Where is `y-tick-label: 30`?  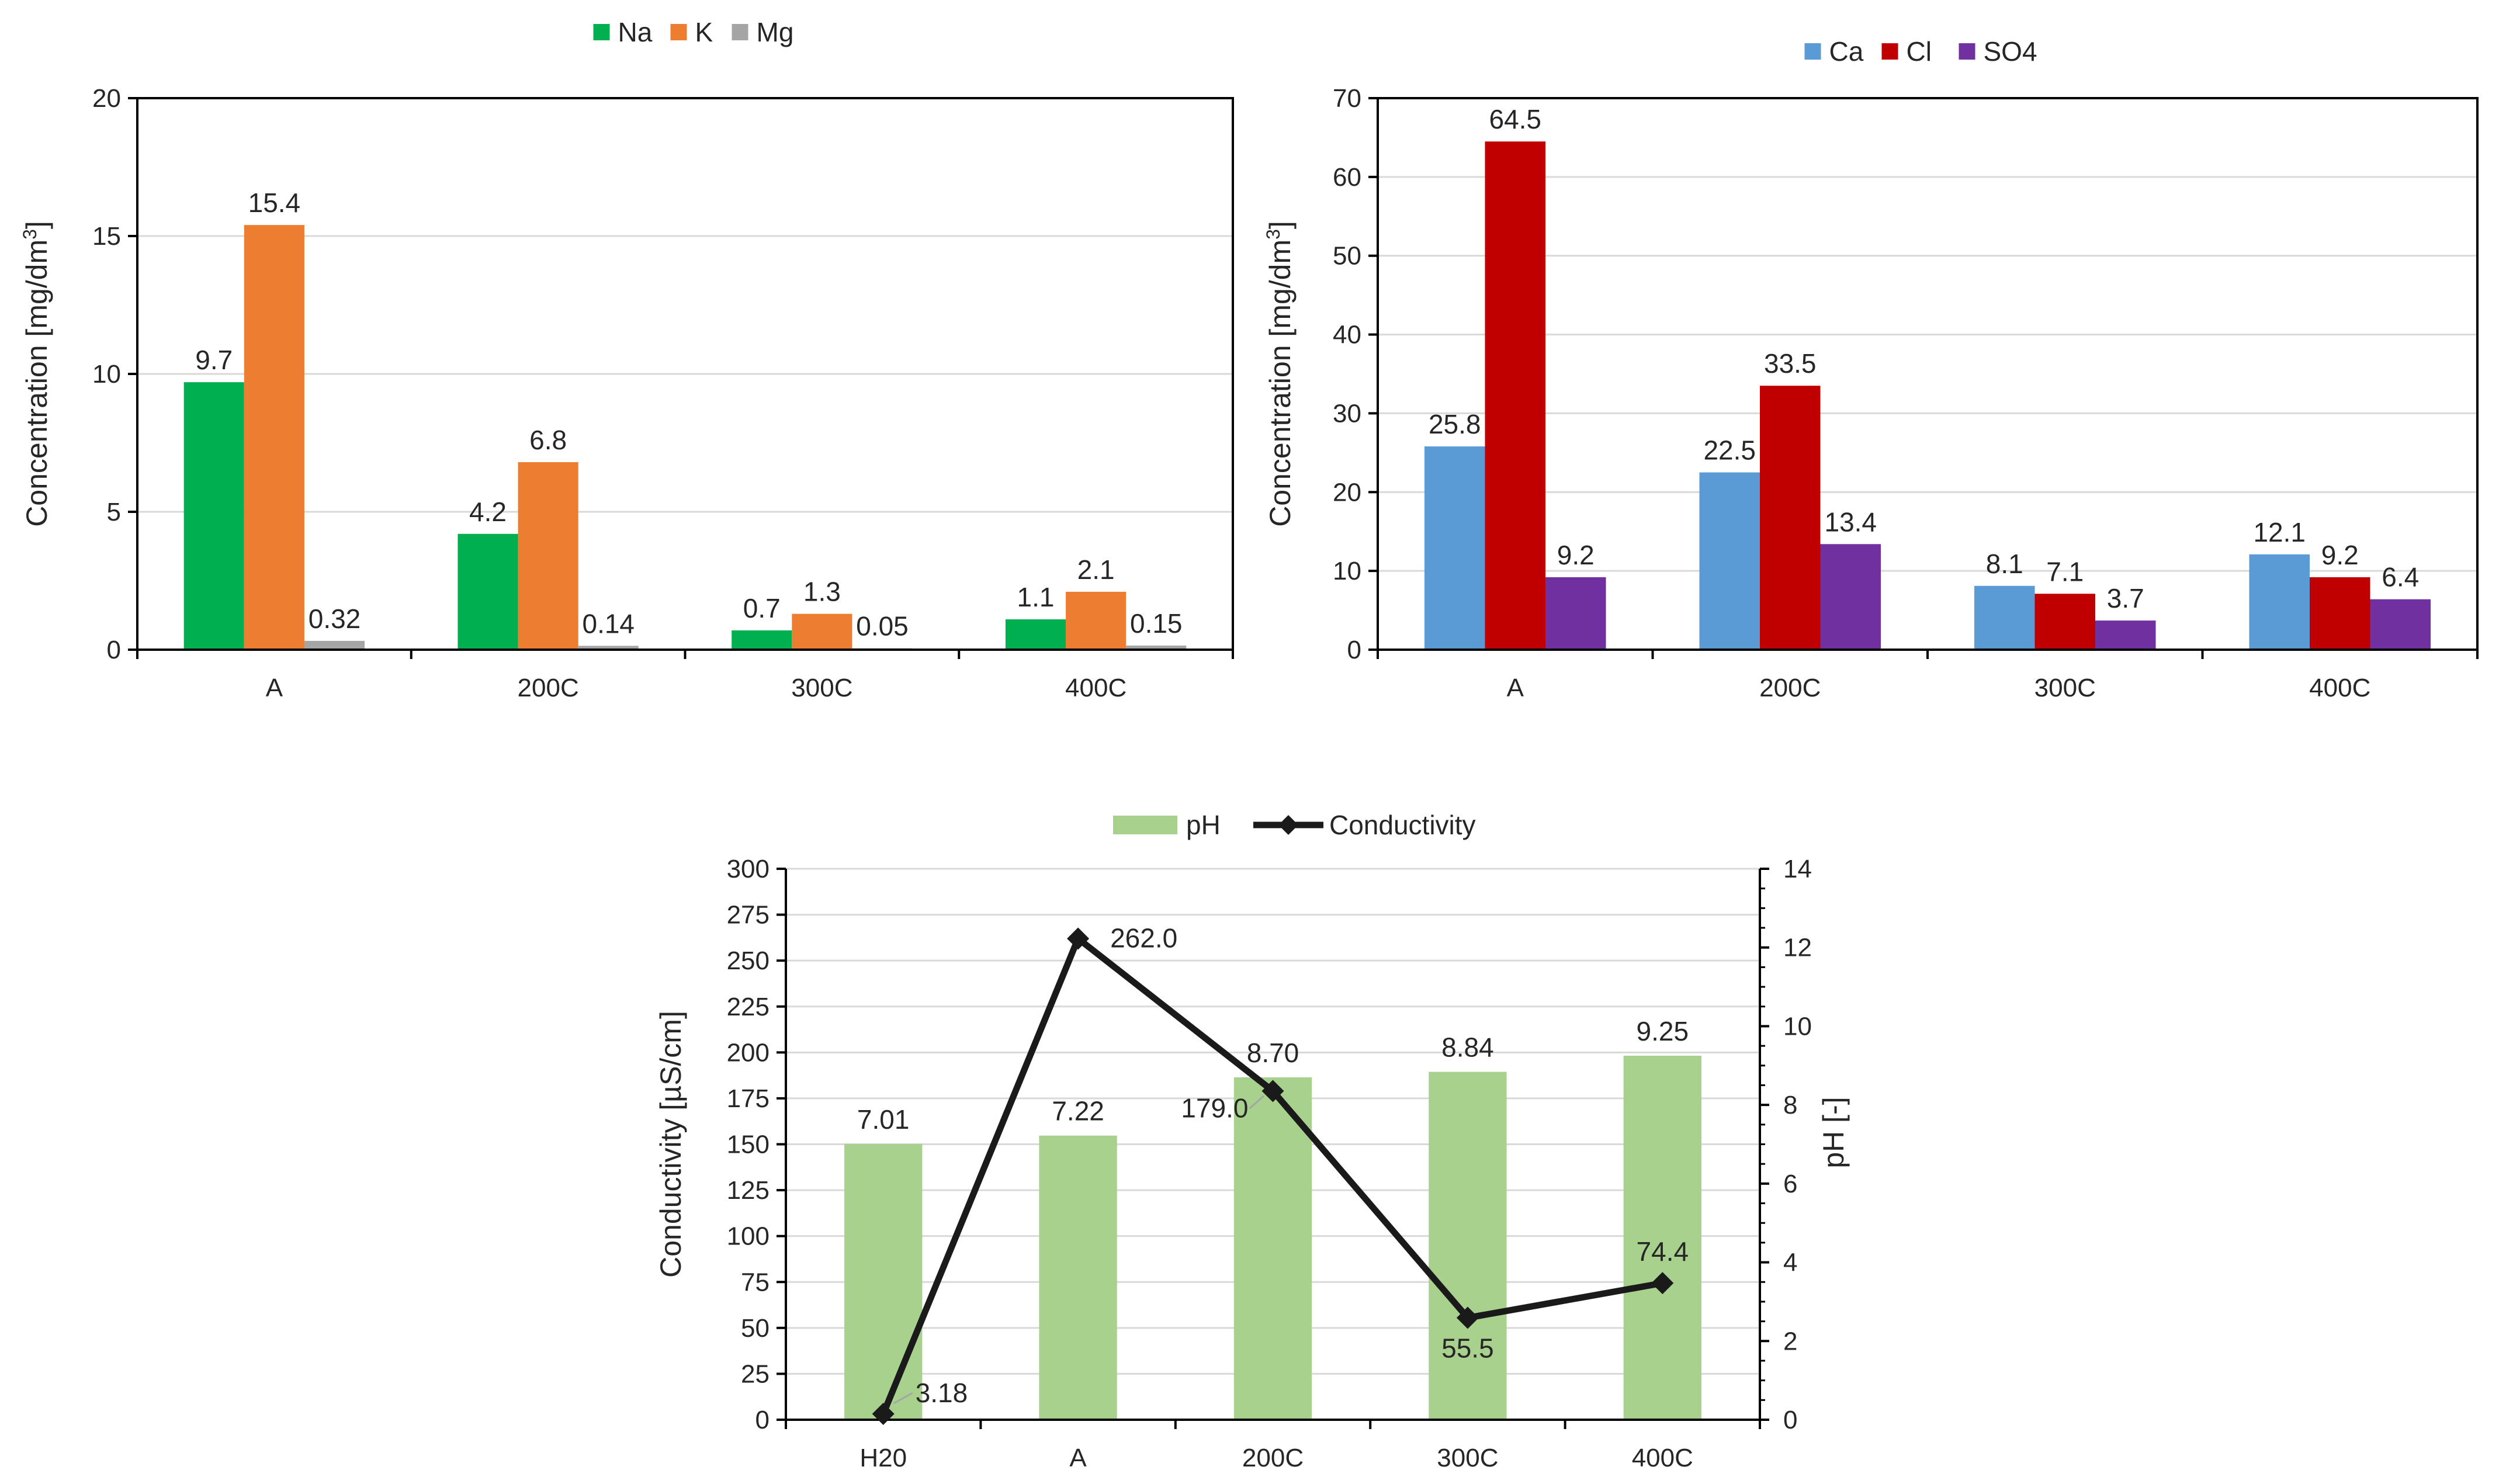 y-tick-label: 30 is located at coordinates (1347, 413).